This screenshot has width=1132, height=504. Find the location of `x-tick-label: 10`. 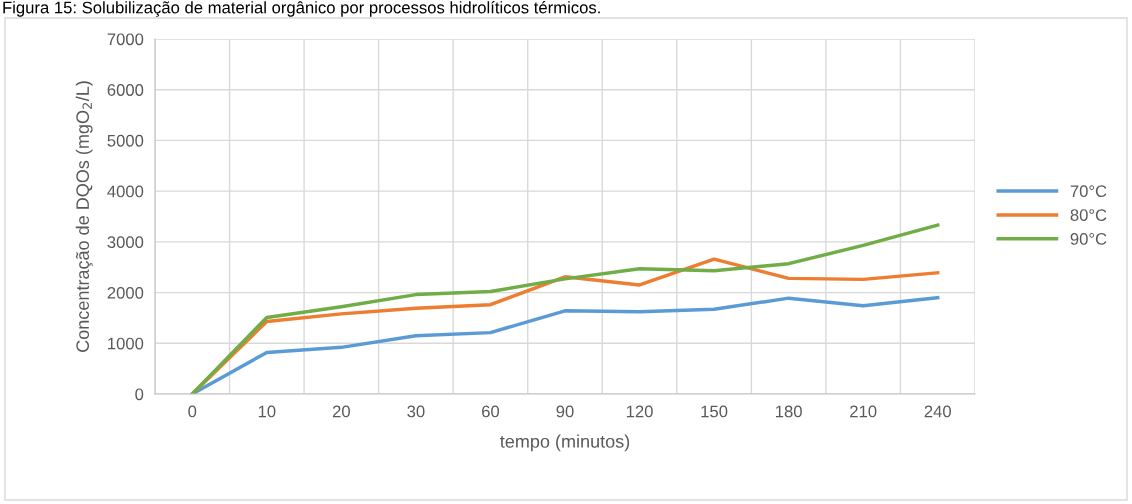

x-tick-label: 10 is located at coordinates (267, 411).